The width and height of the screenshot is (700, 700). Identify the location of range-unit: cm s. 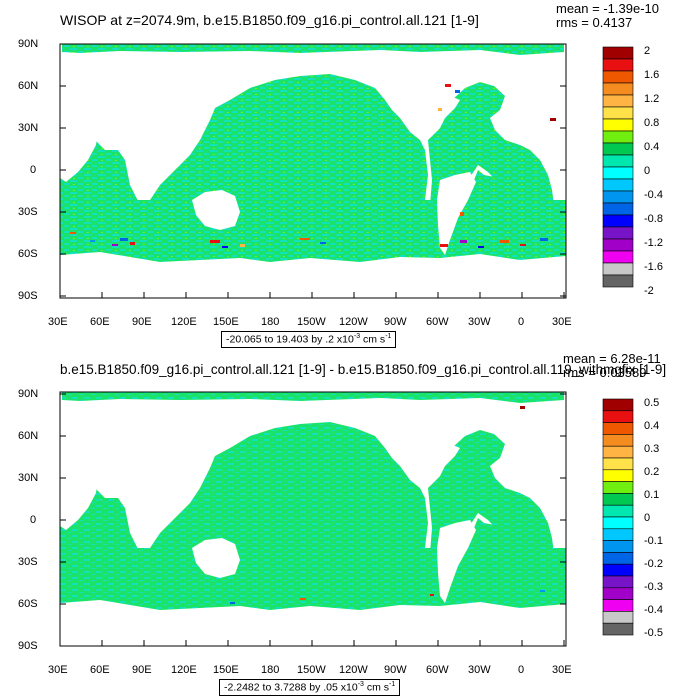
(376, 687).